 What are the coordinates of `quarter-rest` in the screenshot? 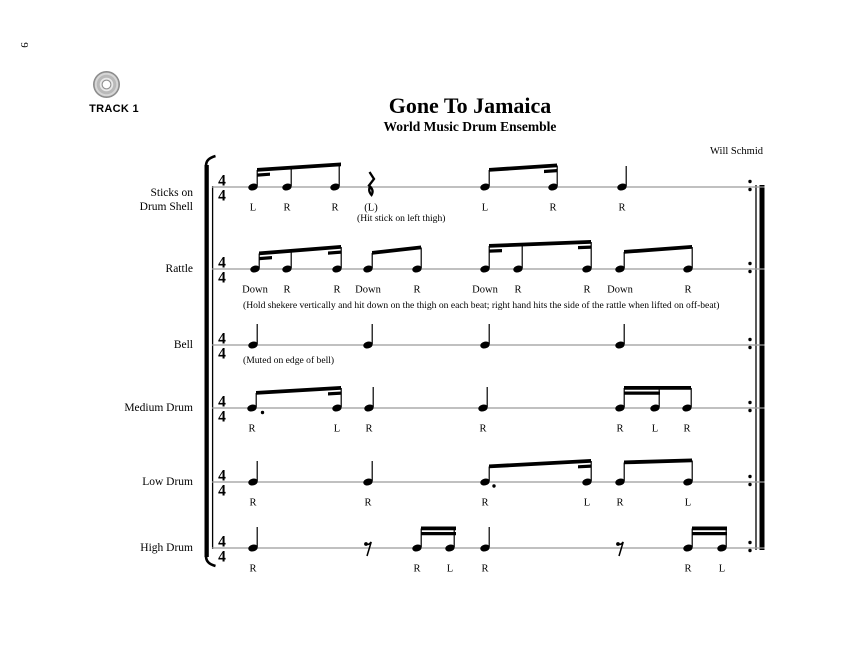 It's located at (371, 184).